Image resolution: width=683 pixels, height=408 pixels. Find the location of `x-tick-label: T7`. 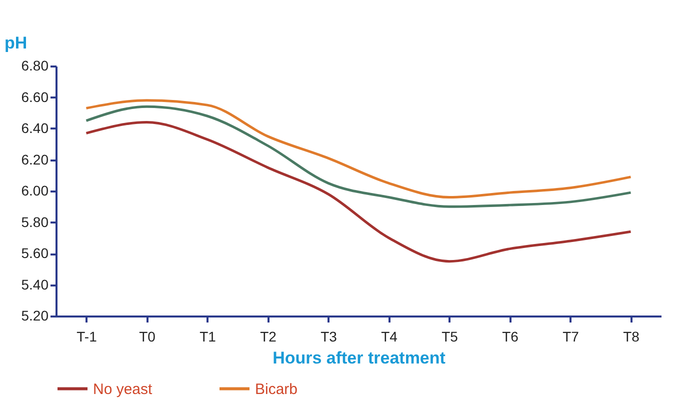

x-tick-label: T7 is located at coordinates (571, 336).